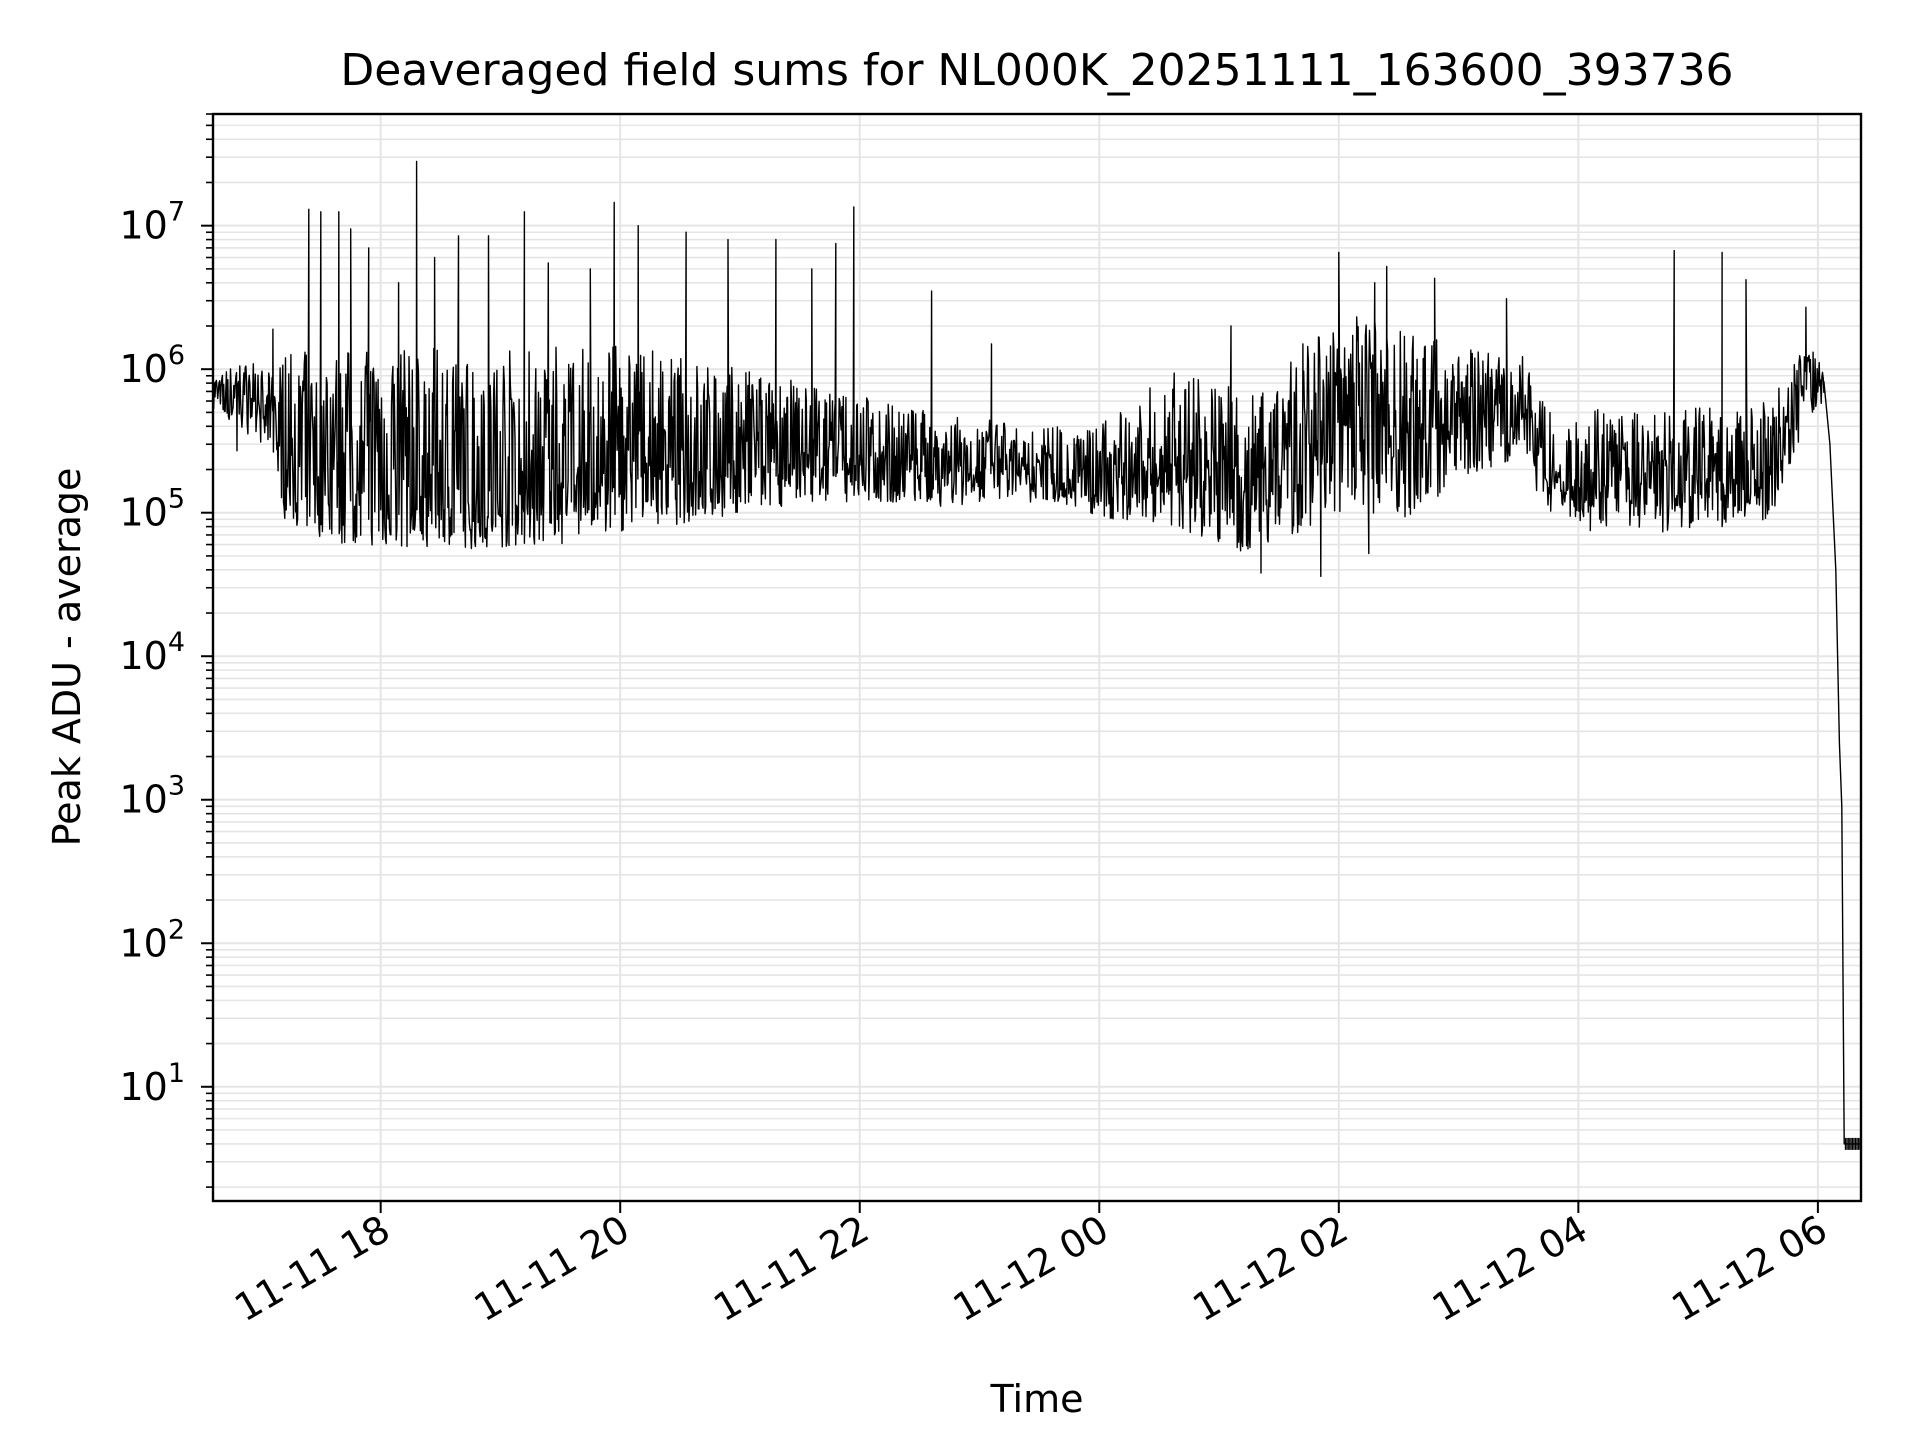  What do you see at coordinates (152, 796) in the screenshot?
I see `y-tick-label: 10³` at bounding box center [152, 796].